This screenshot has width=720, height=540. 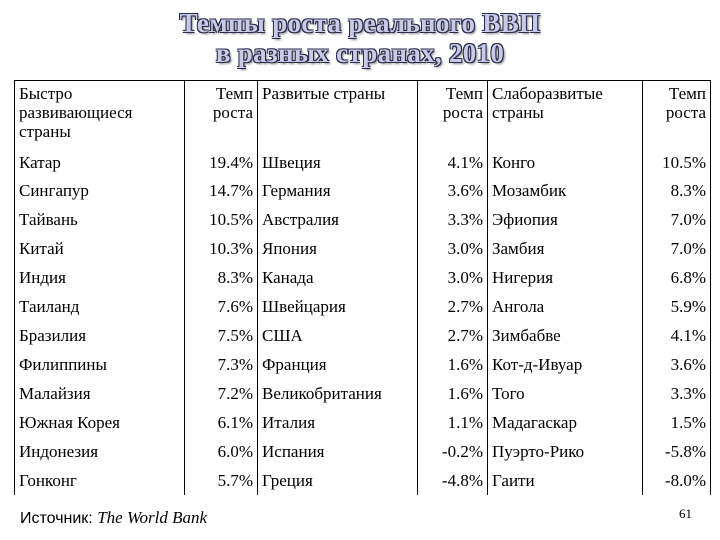 I want to click on country-underdeveloped-cell: Пуэрто-Рико, so click(x=538, y=451).